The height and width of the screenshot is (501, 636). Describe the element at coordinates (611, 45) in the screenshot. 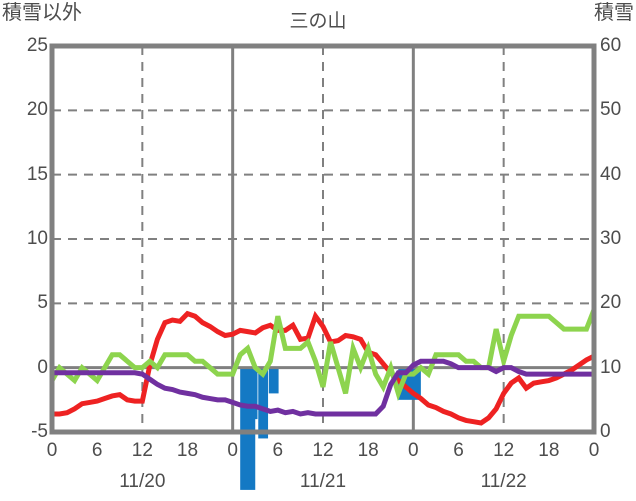

I see `right-tick-label: 60` at that location.